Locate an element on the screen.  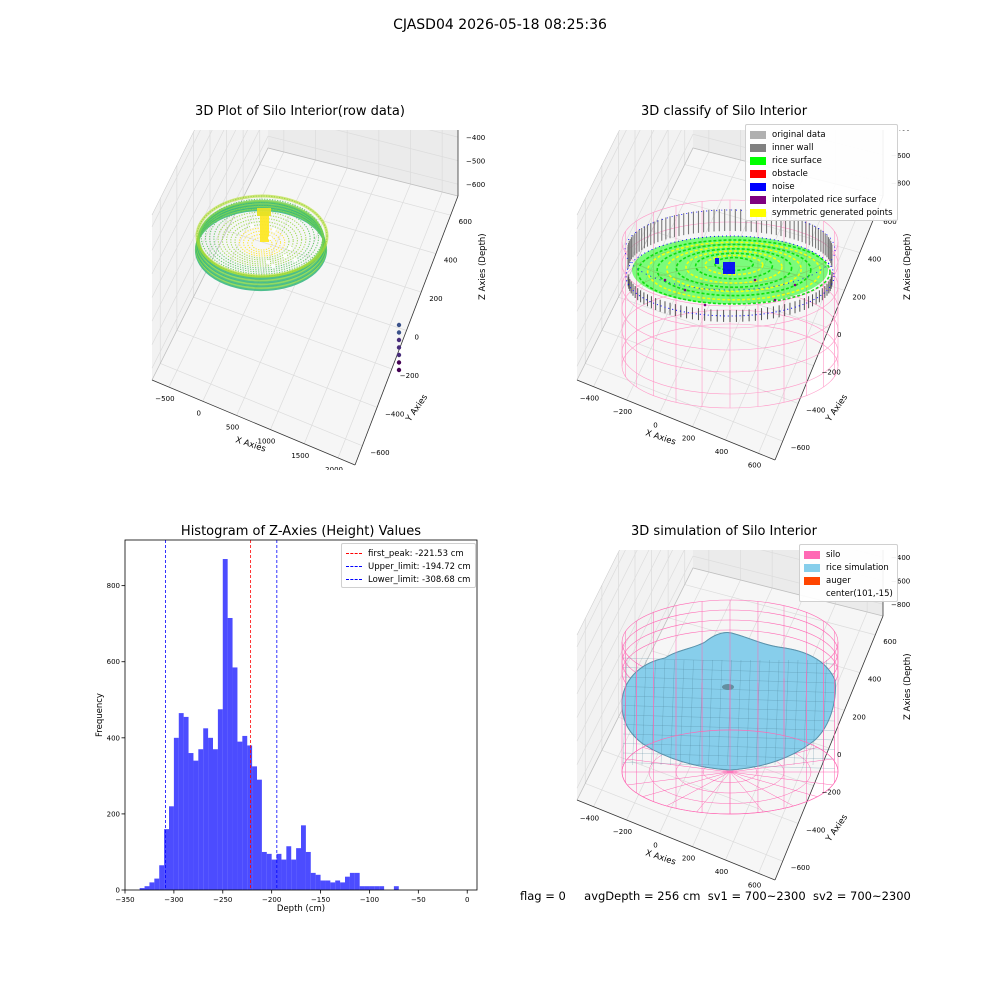
panel2-legend-entry: noise is located at coordinates (821, 186).